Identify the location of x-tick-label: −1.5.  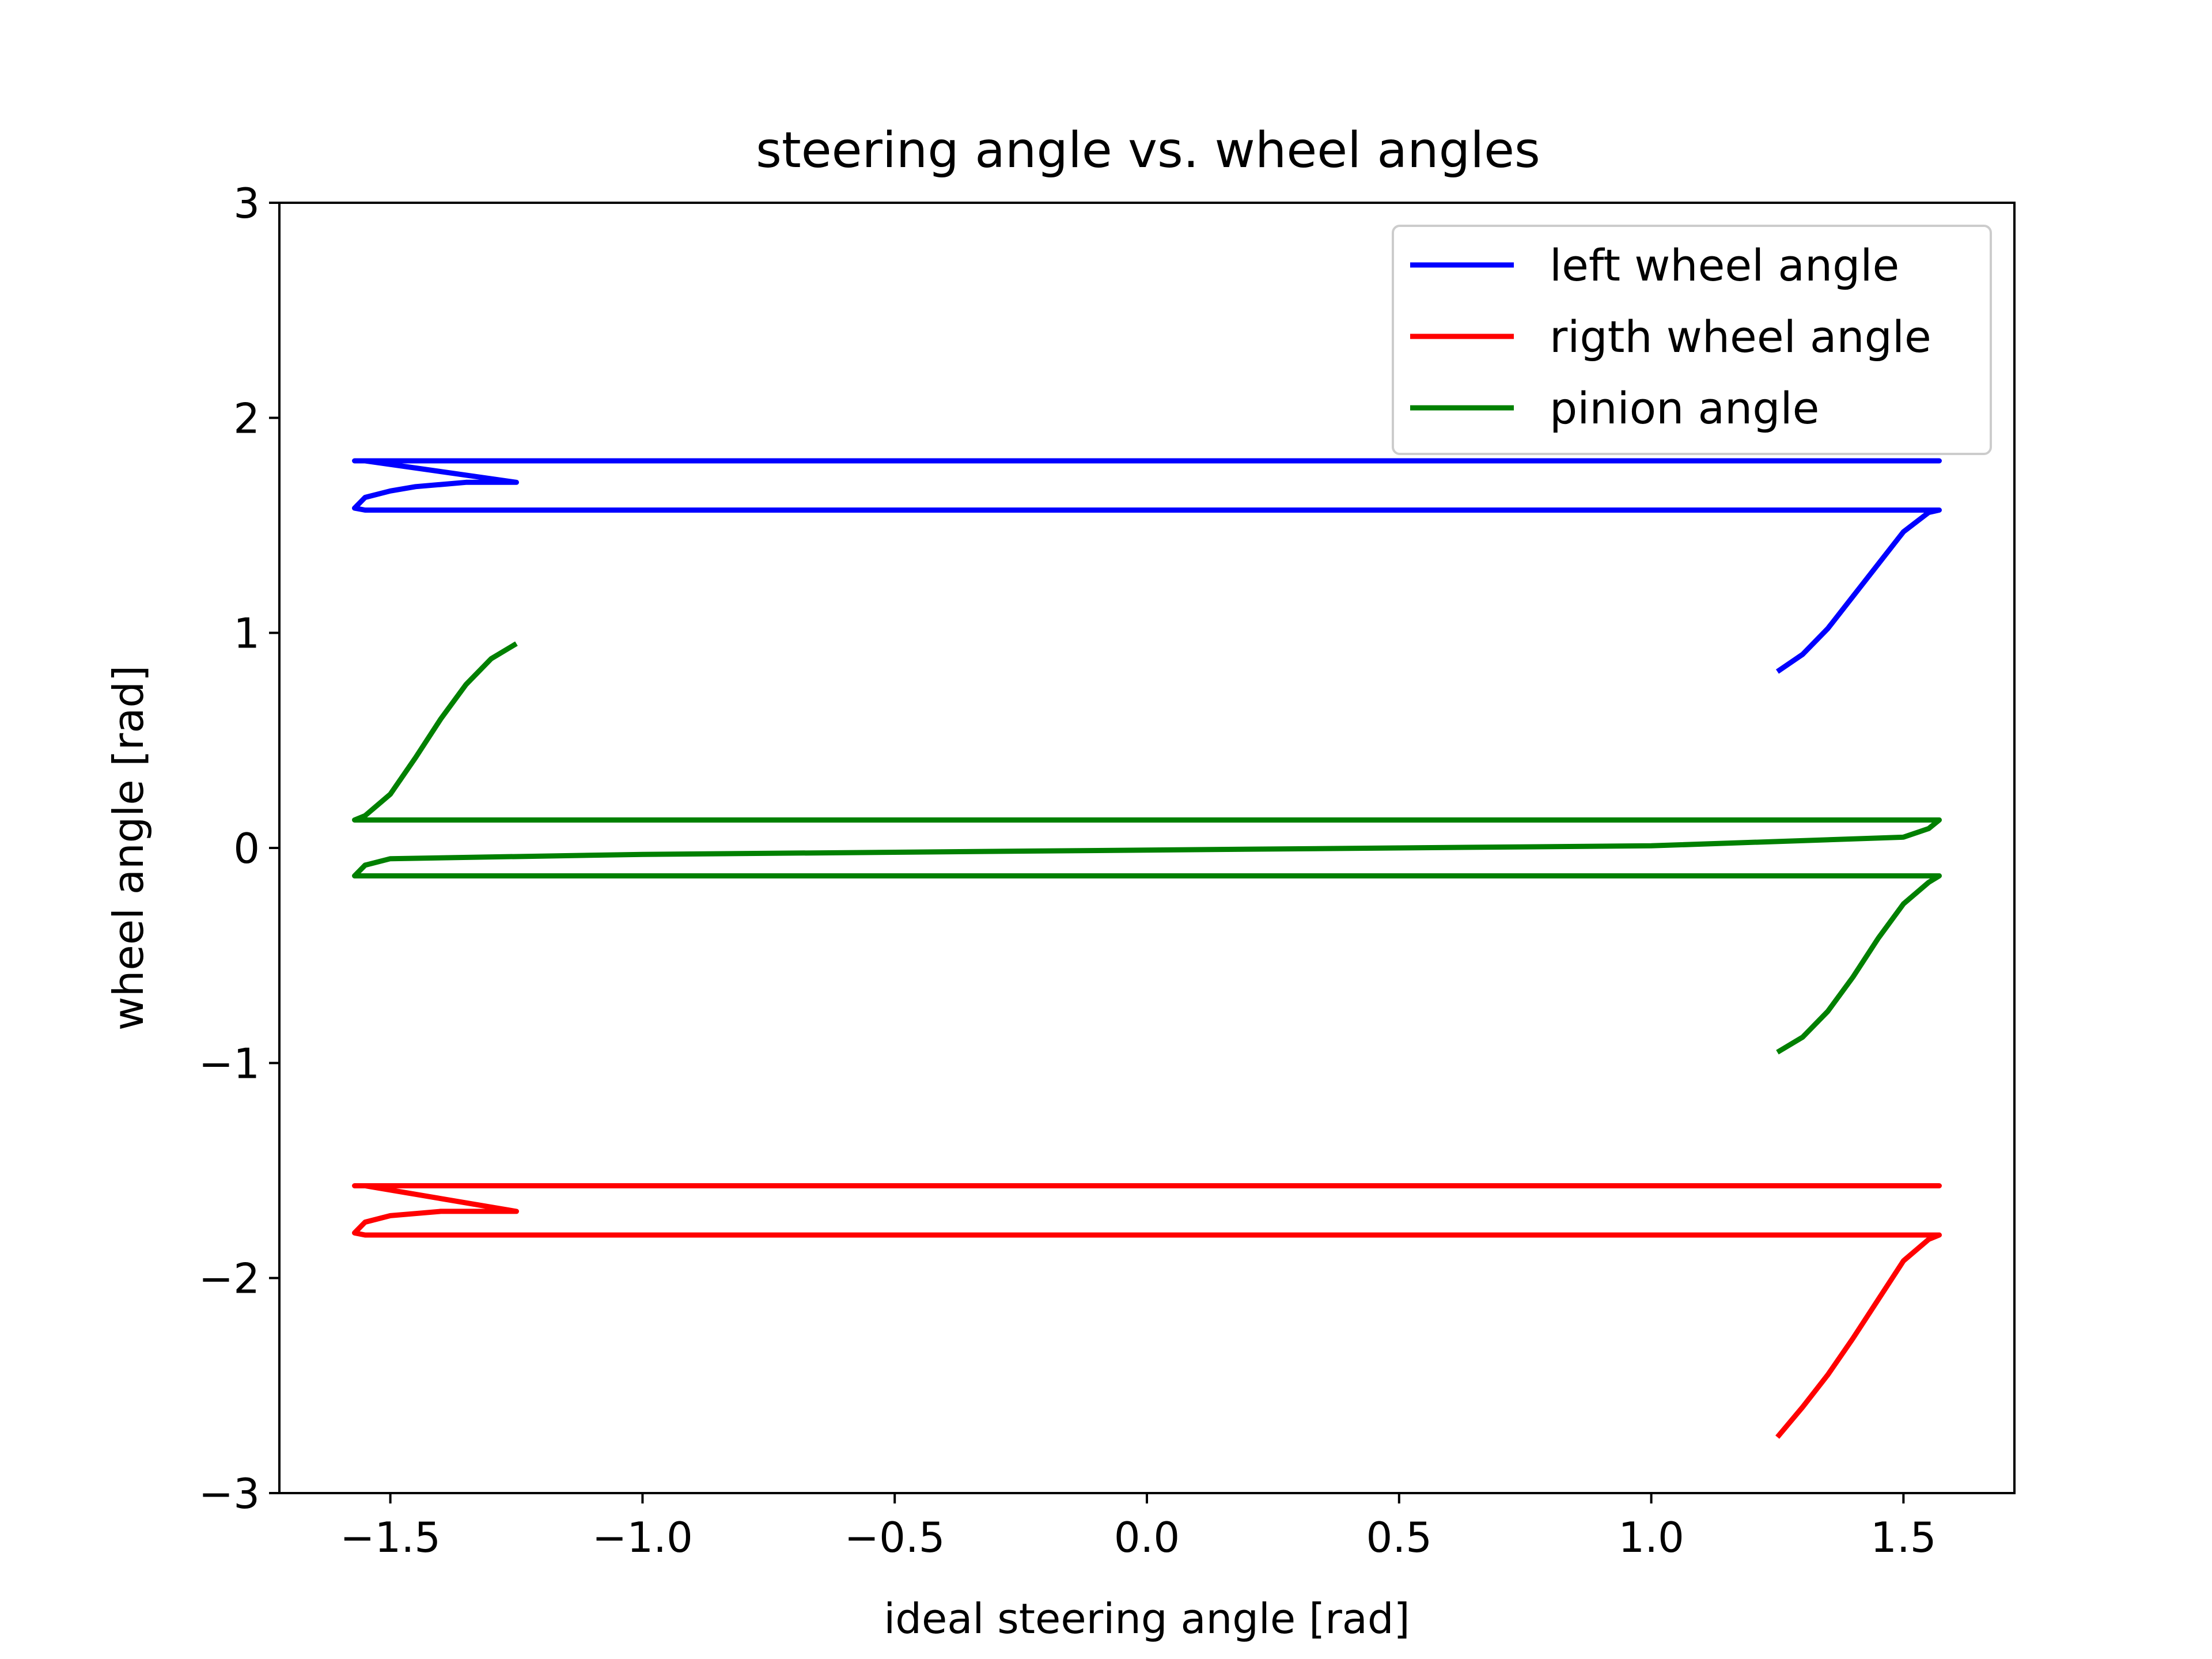
(390, 1537).